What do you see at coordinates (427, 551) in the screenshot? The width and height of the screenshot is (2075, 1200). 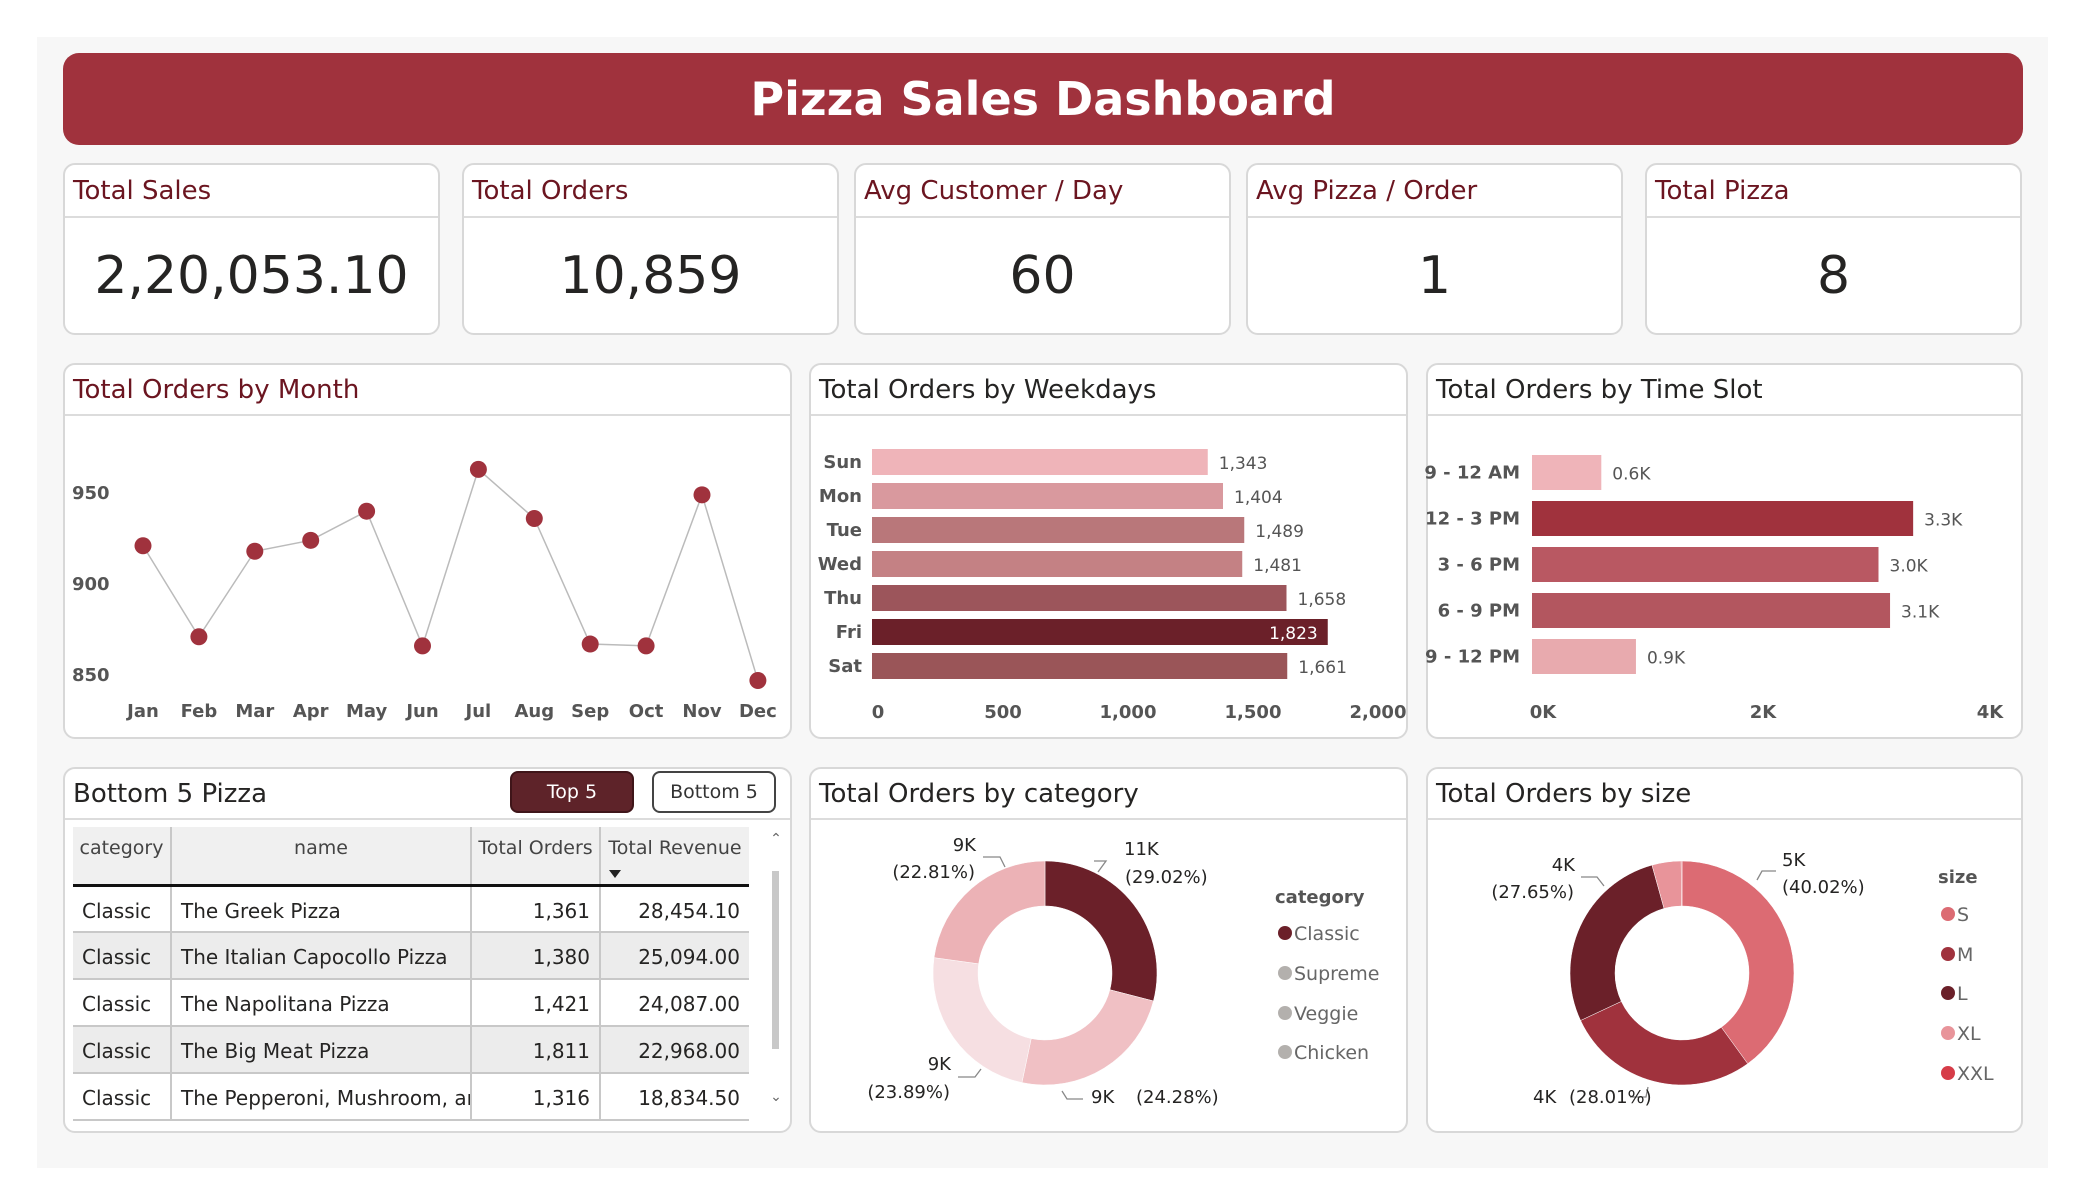 I see `month-chart-card: Total Orders by Month` at bounding box center [427, 551].